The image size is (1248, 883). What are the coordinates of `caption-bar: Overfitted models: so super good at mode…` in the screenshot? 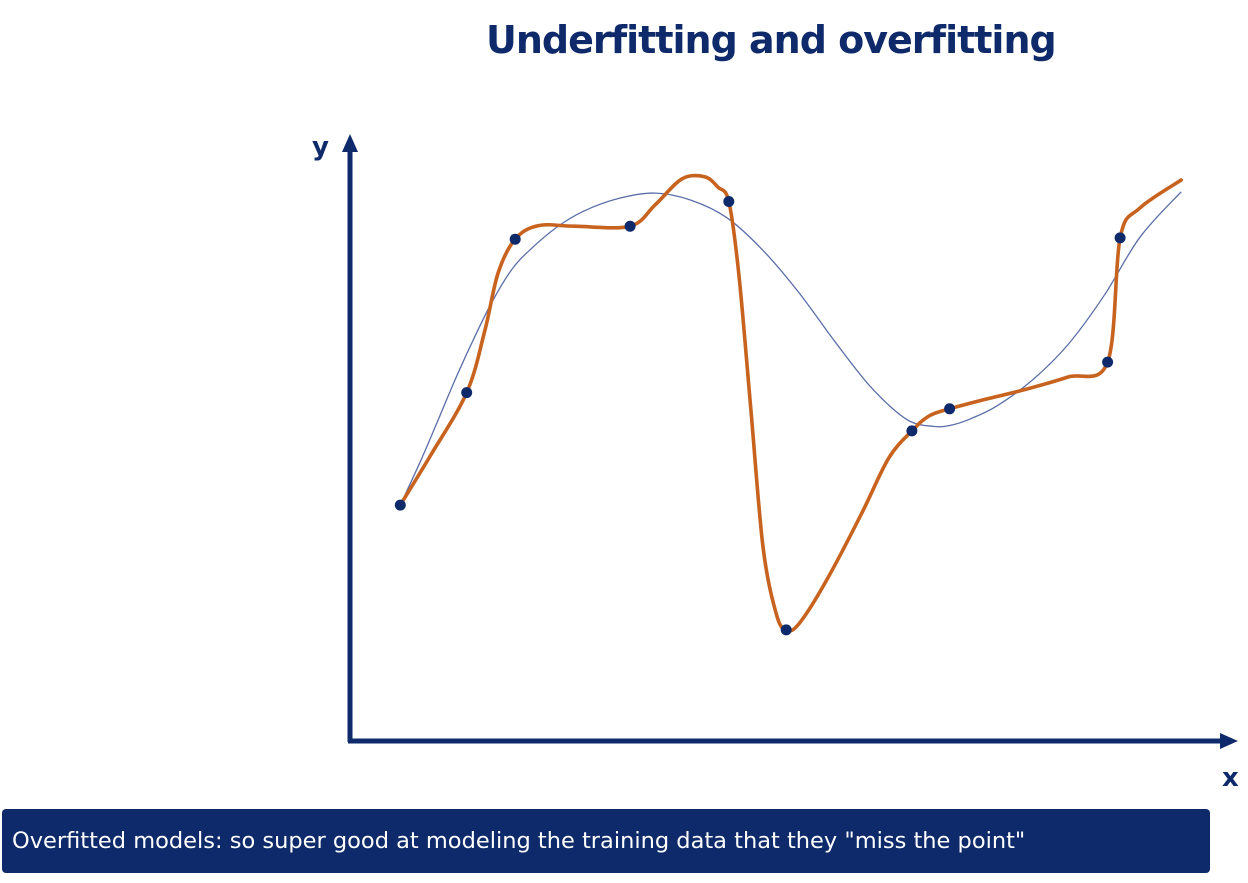 It's located at (606, 841).